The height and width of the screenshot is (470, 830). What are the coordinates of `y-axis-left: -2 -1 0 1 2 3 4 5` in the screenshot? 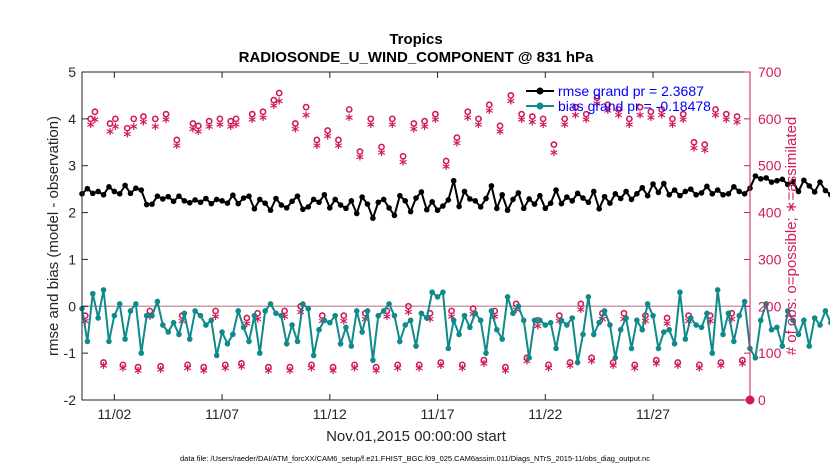 It's located at (76, 236).